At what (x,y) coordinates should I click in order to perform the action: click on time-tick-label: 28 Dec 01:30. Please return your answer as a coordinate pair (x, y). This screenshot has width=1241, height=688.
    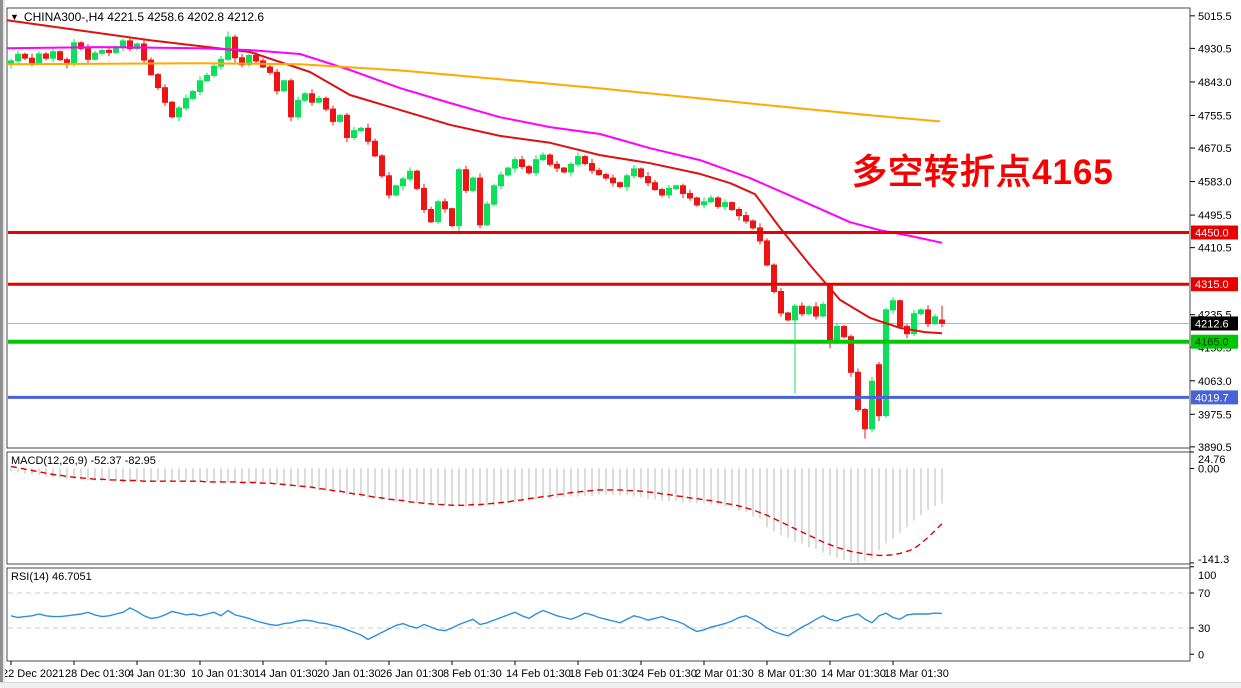
    Looking at the image, I should click on (97, 674).